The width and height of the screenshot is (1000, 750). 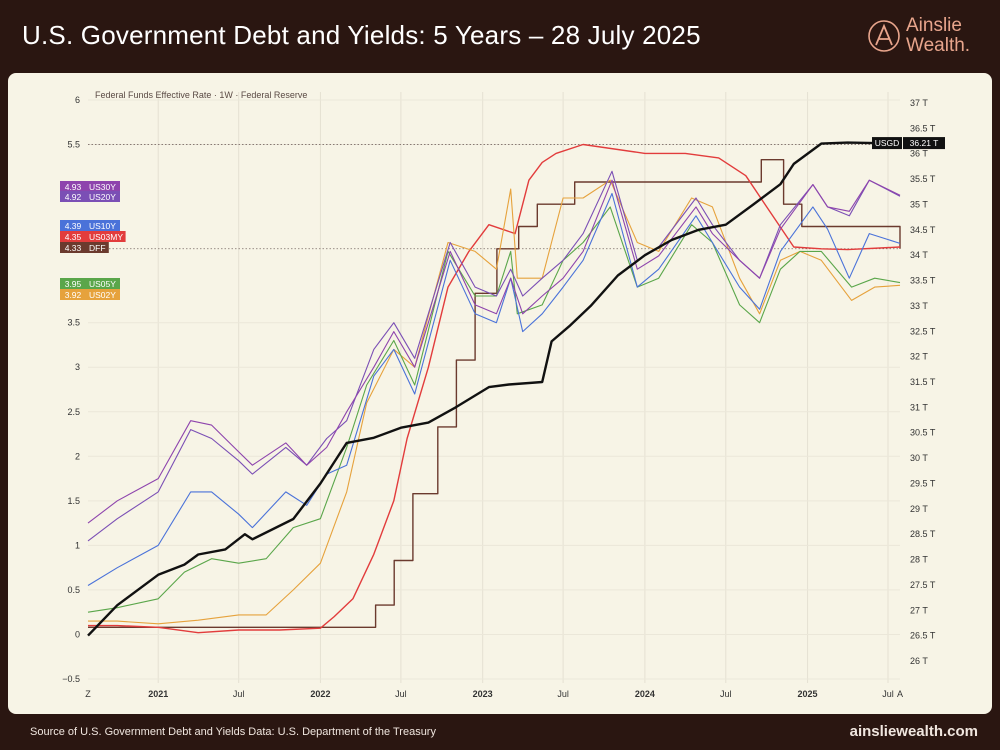 I want to click on x-tick-label: 2024, so click(x=645, y=694).